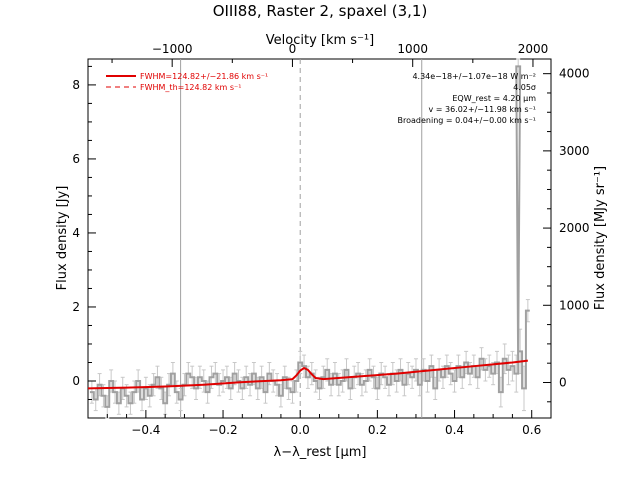  Describe the element at coordinates (412, 49) in the screenshot. I see `top-x-tick-label: 1000` at that location.